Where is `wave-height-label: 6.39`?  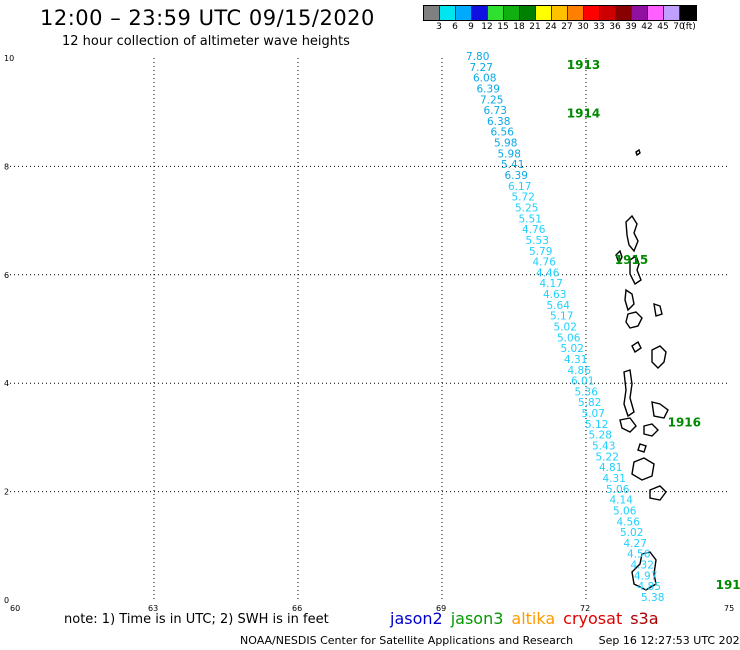 wave-height-label: 6.39 is located at coordinates (516, 176).